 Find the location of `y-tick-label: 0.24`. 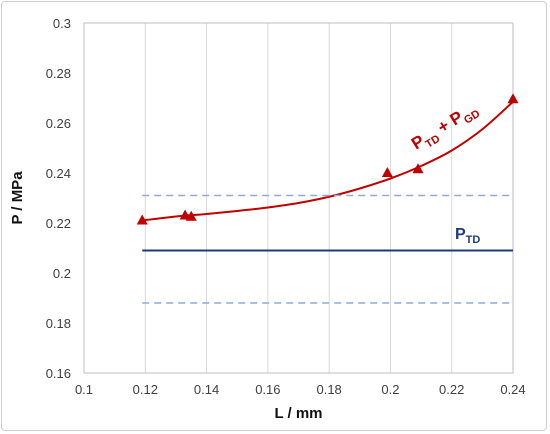

y-tick-label: 0.24 is located at coordinates (58, 173).